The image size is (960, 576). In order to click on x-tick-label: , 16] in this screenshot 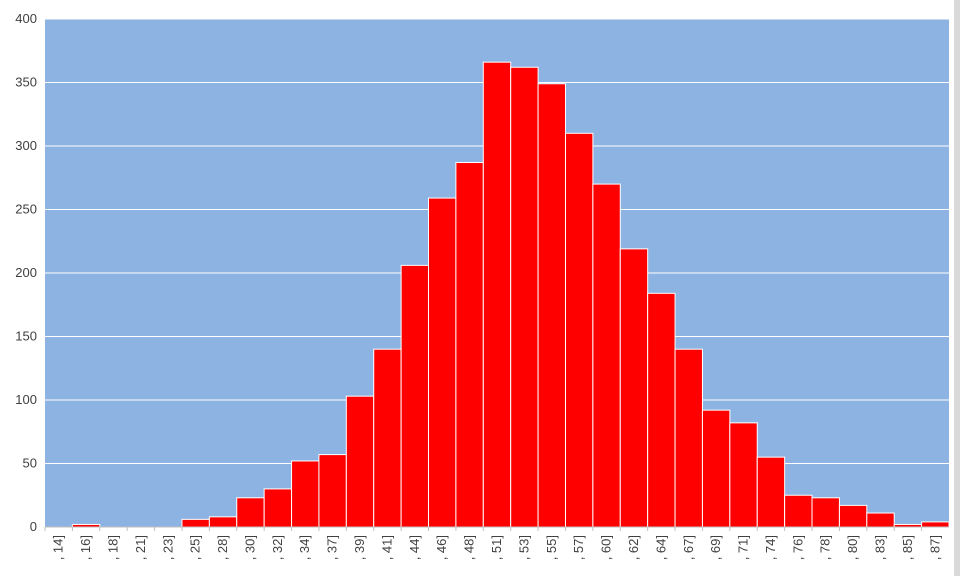, I will do `click(85, 547)`.